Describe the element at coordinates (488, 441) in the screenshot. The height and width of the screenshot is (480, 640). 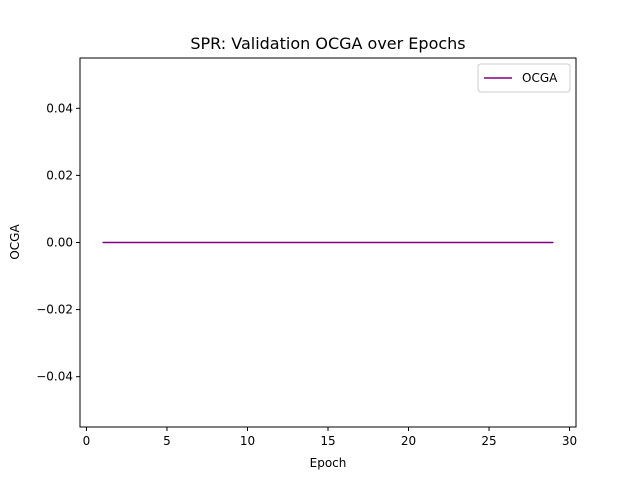
I see `x-tick-label: 25` at that location.